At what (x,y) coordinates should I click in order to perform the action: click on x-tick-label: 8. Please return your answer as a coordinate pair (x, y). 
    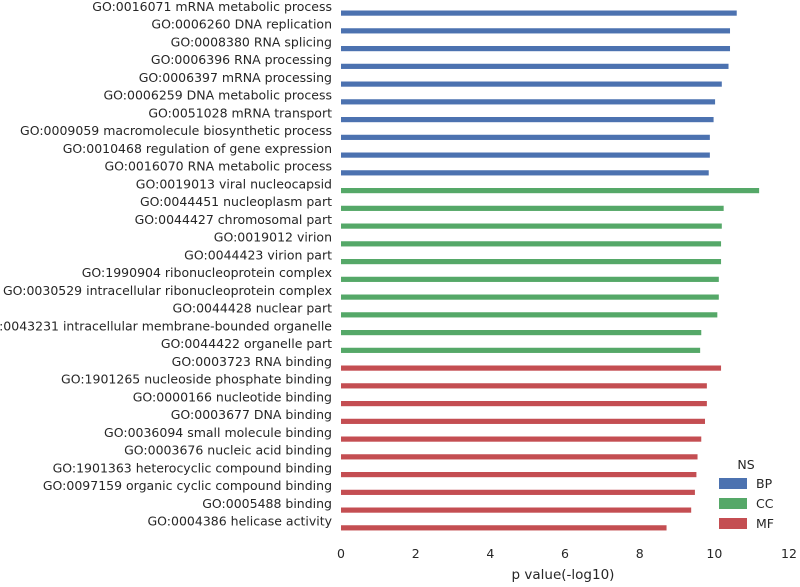
    Looking at the image, I should click on (640, 553).